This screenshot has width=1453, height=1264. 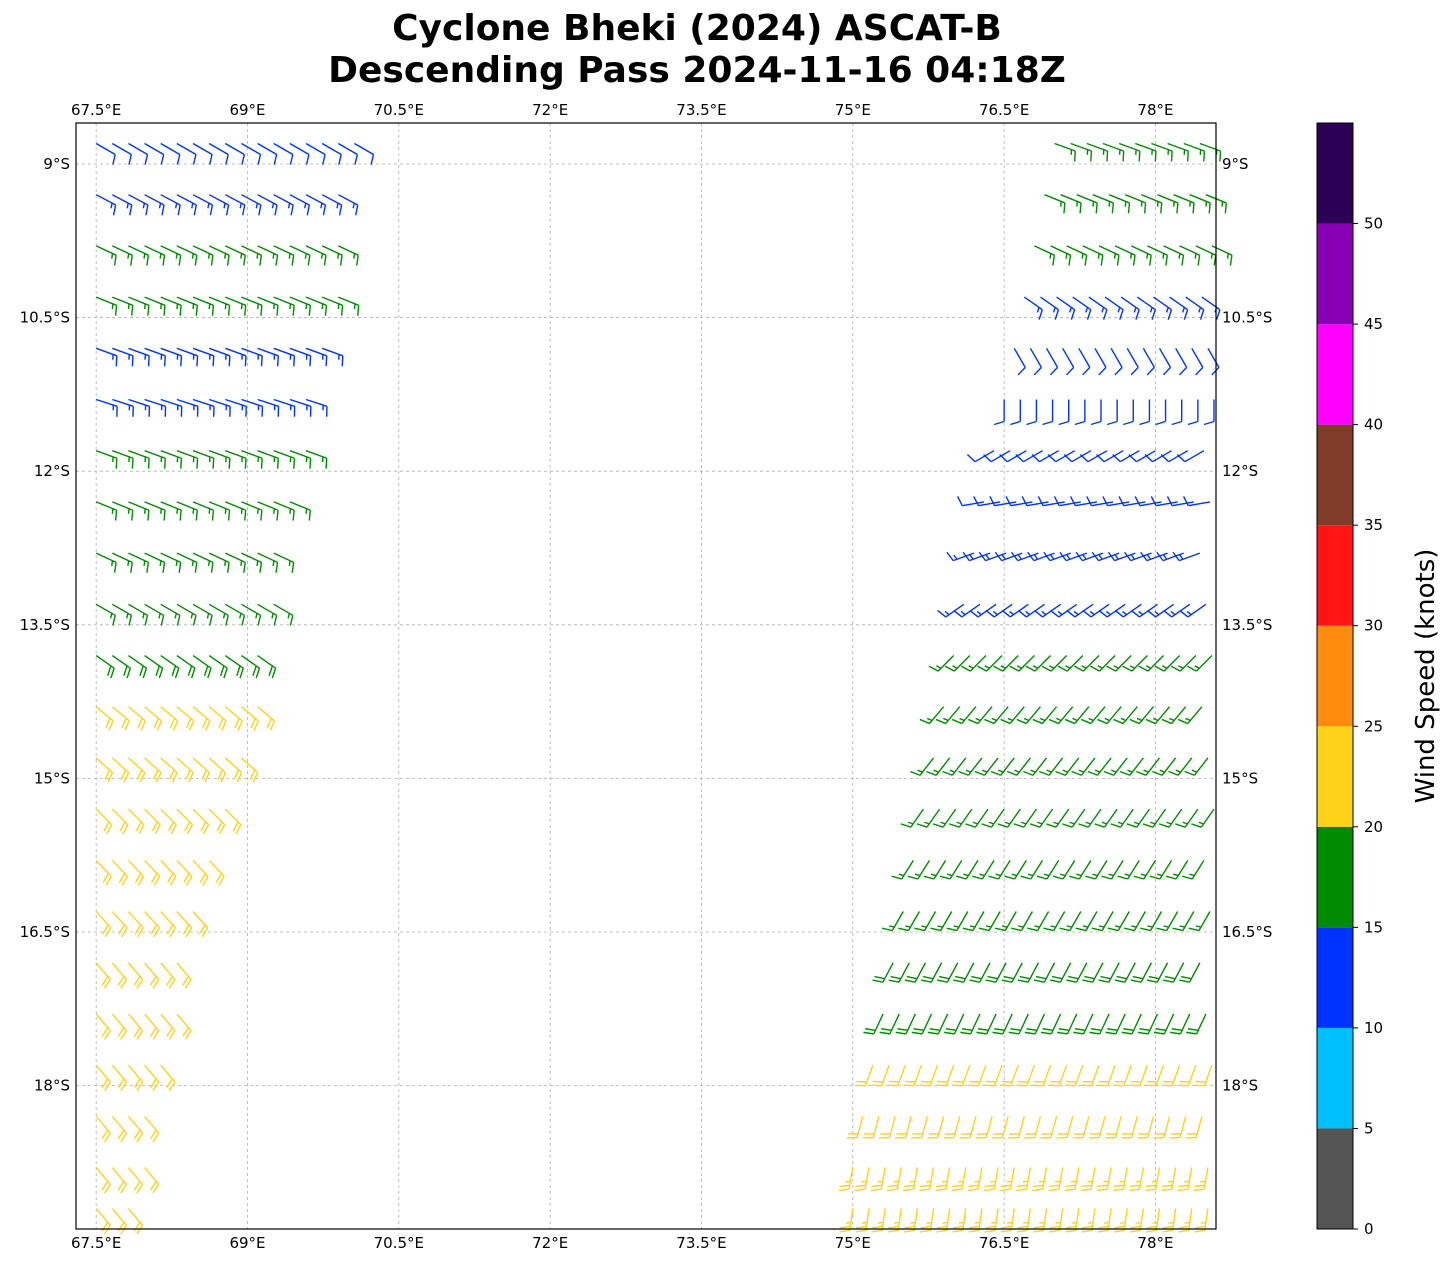 What do you see at coordinates (45, 625) in the screenshot?
I see `lat-tick-label-left: 13.5°S` at bounding box center [45, 625].